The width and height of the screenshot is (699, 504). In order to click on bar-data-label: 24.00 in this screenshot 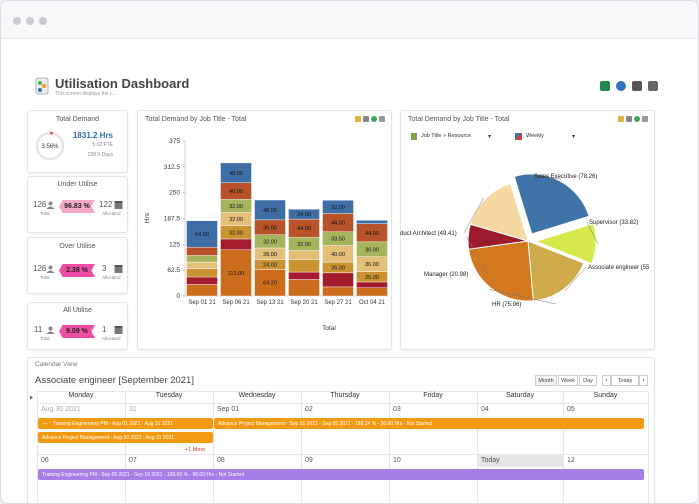, I will do `click(304, 215)`.